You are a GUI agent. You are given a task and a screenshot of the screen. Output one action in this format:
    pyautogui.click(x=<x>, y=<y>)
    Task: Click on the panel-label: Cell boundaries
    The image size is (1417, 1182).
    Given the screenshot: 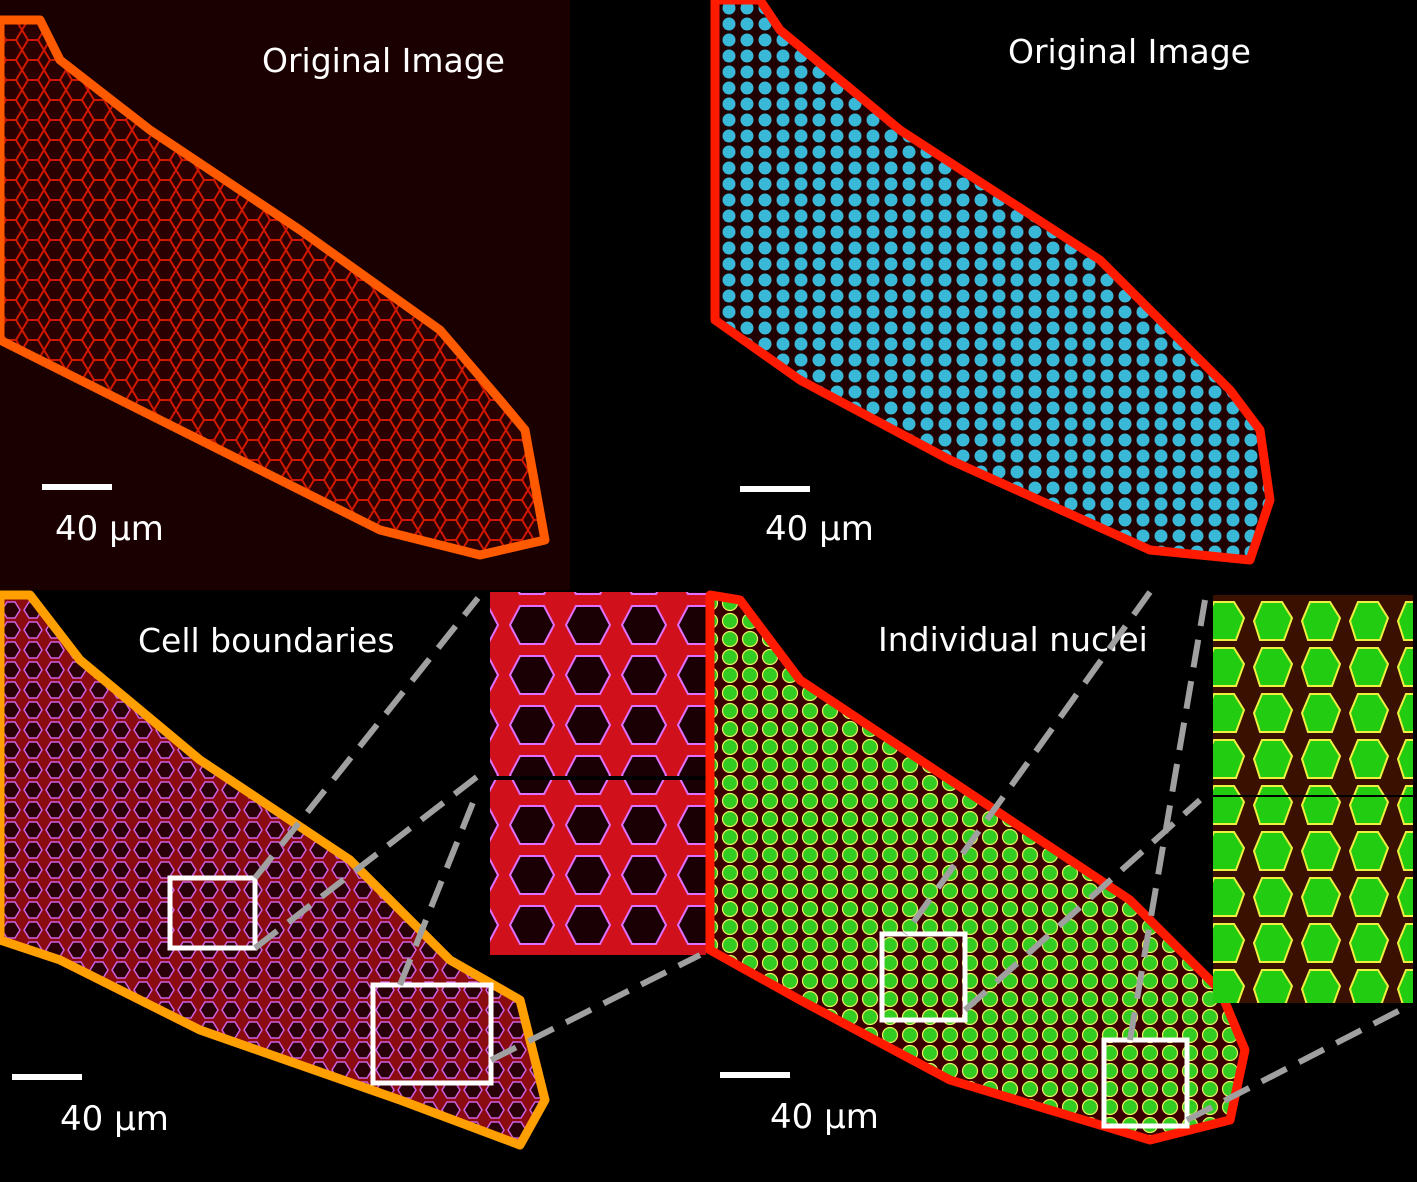 What is the action you would take?
    pyautogui.click(x=266, y=640)
    